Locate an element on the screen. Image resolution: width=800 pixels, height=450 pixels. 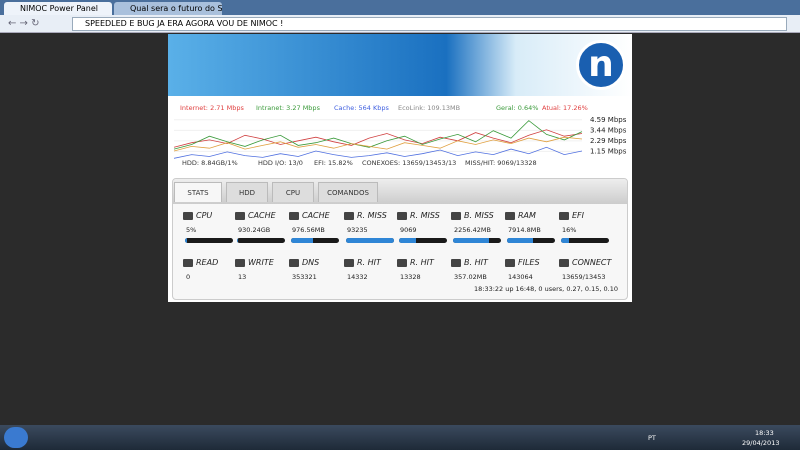
stat-label: R. HIT is located at coordinates (362, 262).